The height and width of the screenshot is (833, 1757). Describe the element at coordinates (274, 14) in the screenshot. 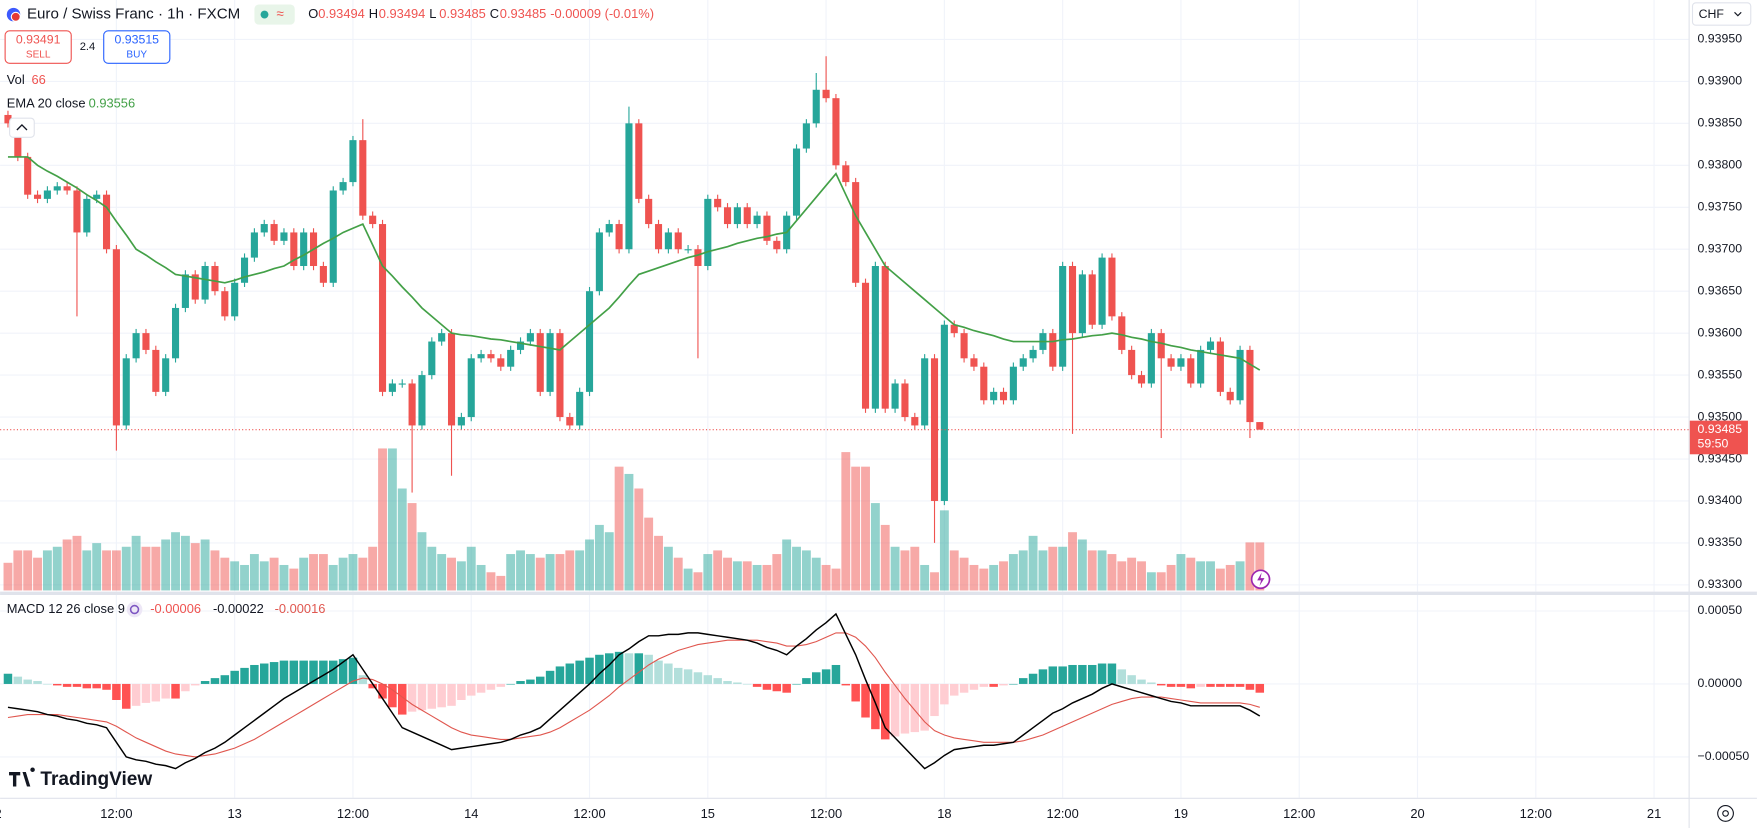

I see `market-status` at that location.